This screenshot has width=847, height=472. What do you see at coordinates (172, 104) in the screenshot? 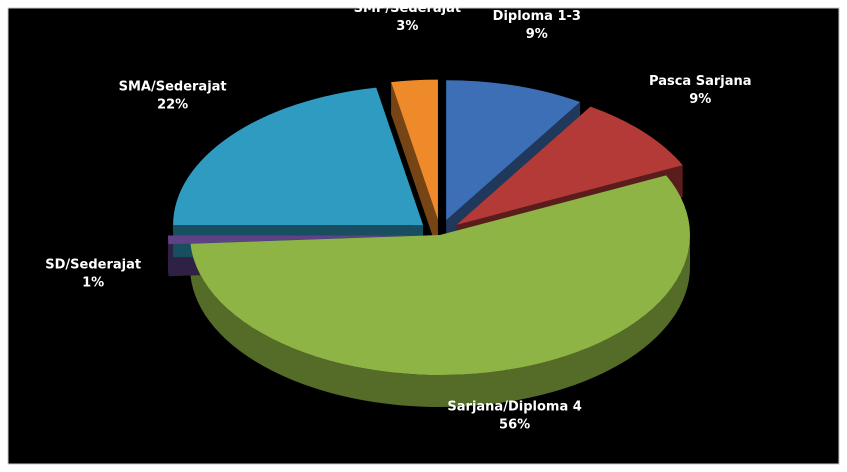
I see `slice-value-label: 22%` at bounding box center [172, 104].